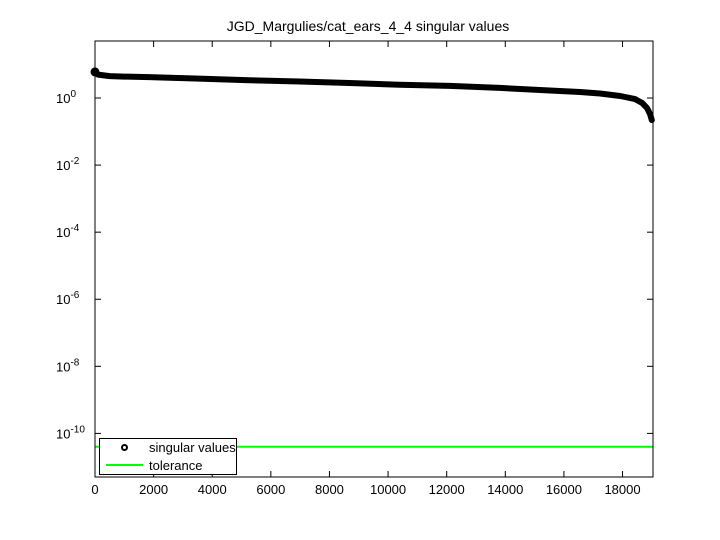  Describe the element at coordinates (373, 96) in the screenshot. I see `singular-values-curve` at that location.